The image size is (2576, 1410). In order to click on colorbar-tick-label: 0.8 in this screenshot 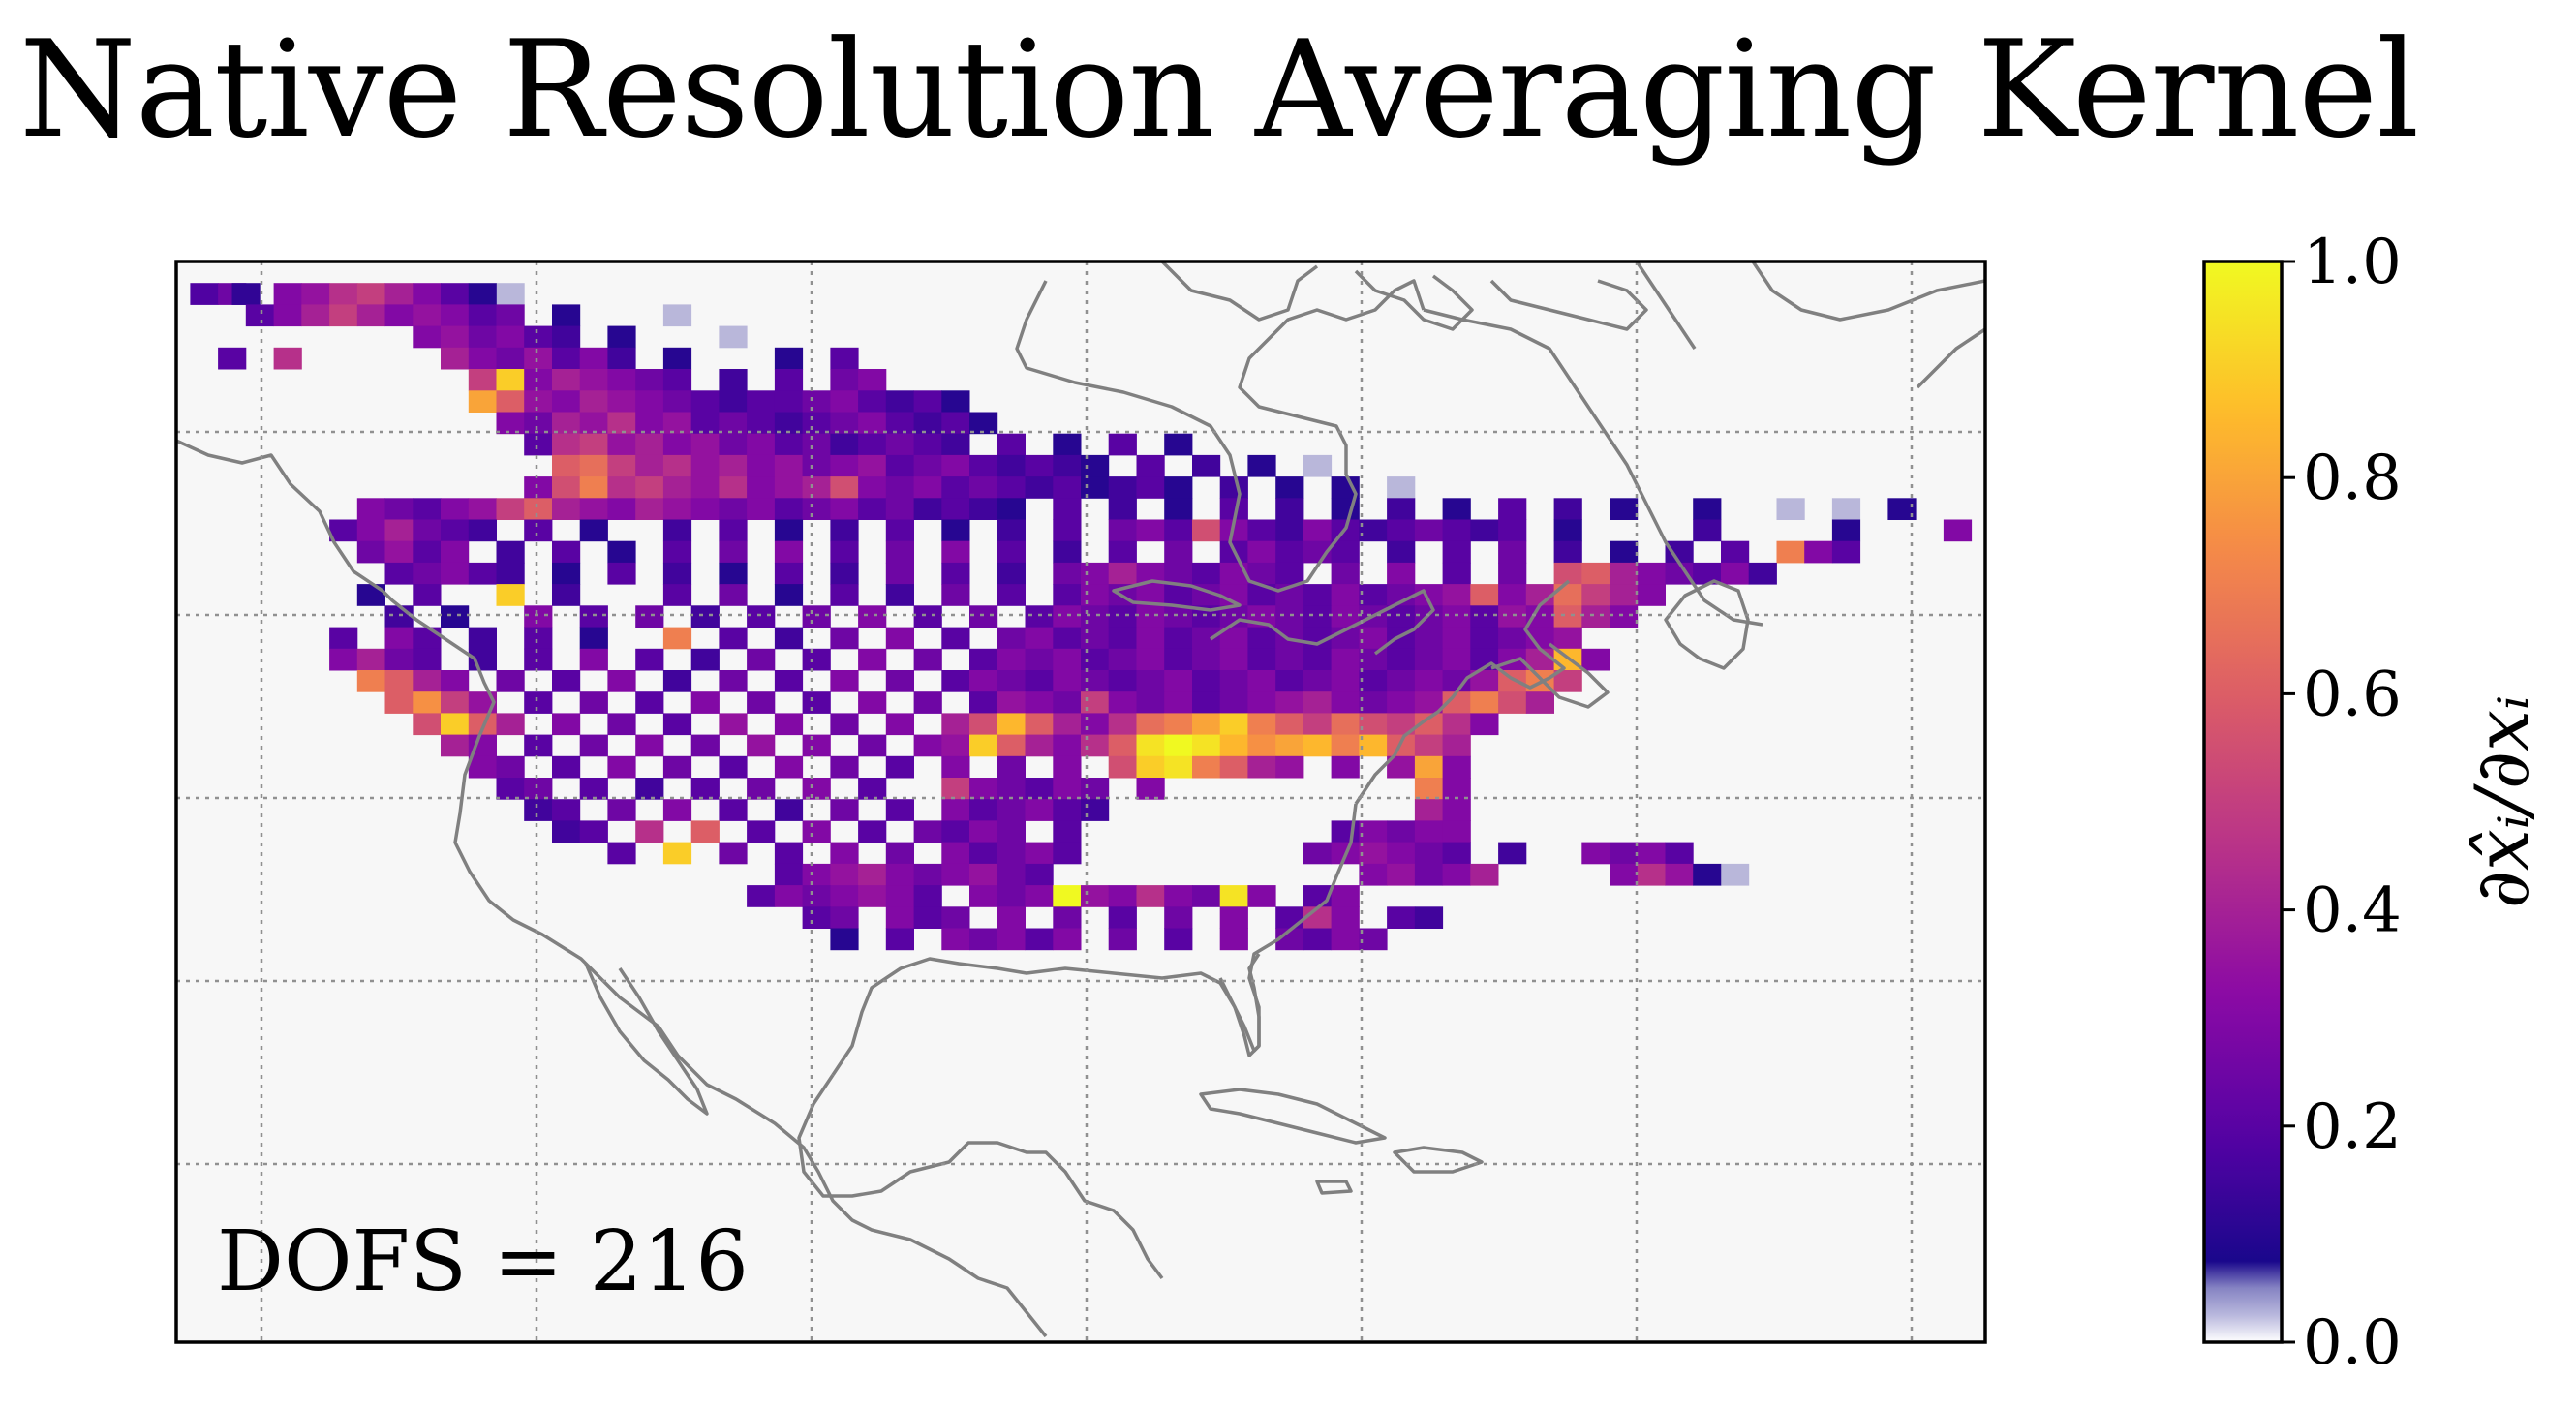, I will do `click(2352, 478)`.